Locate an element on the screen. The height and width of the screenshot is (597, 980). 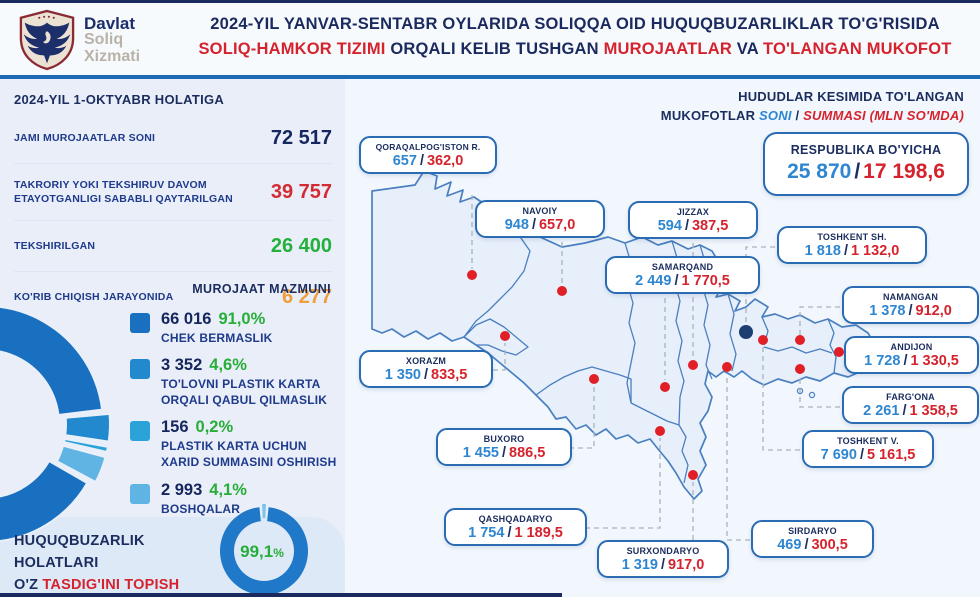
region-count: 7 690 is located at coordinates (838, 455).